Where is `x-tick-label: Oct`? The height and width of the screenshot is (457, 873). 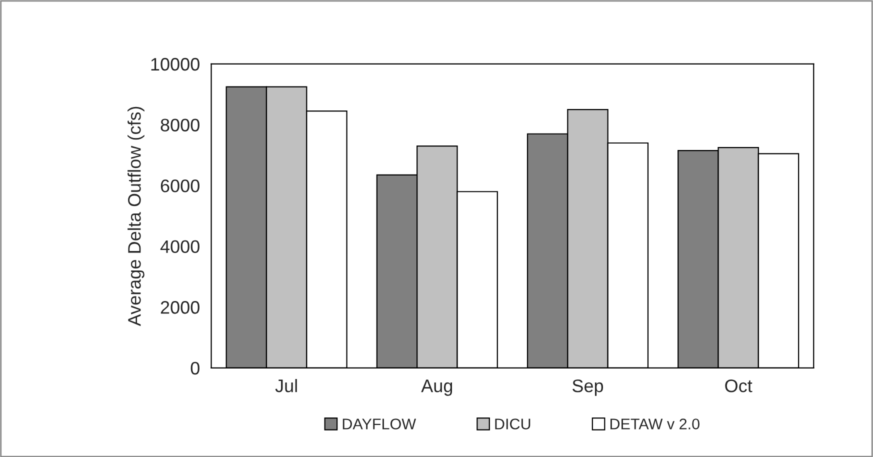 x-tick-label: Oct is located at coordinates (738, 385).